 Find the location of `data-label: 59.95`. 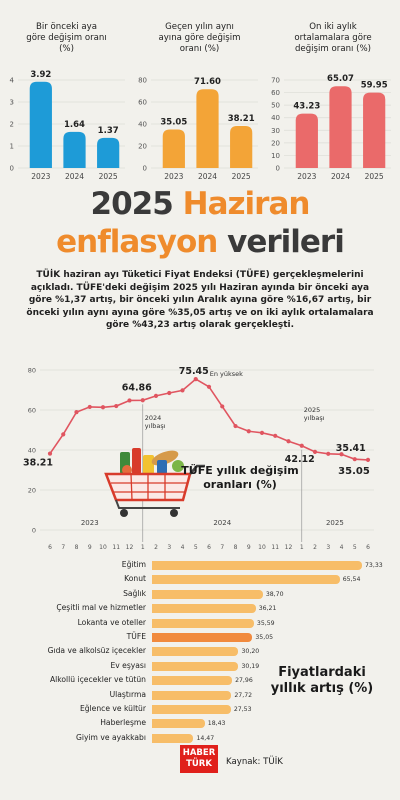

data-label: 59.95 is located at coordinates (374, 86).